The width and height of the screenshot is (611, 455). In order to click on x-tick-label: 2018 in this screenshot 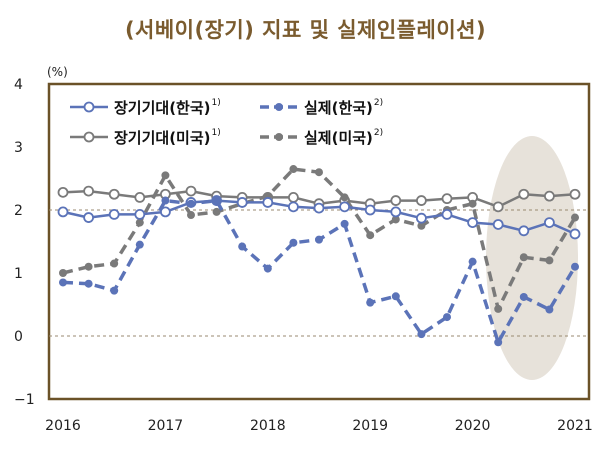, I will do `click(268, 426)`.